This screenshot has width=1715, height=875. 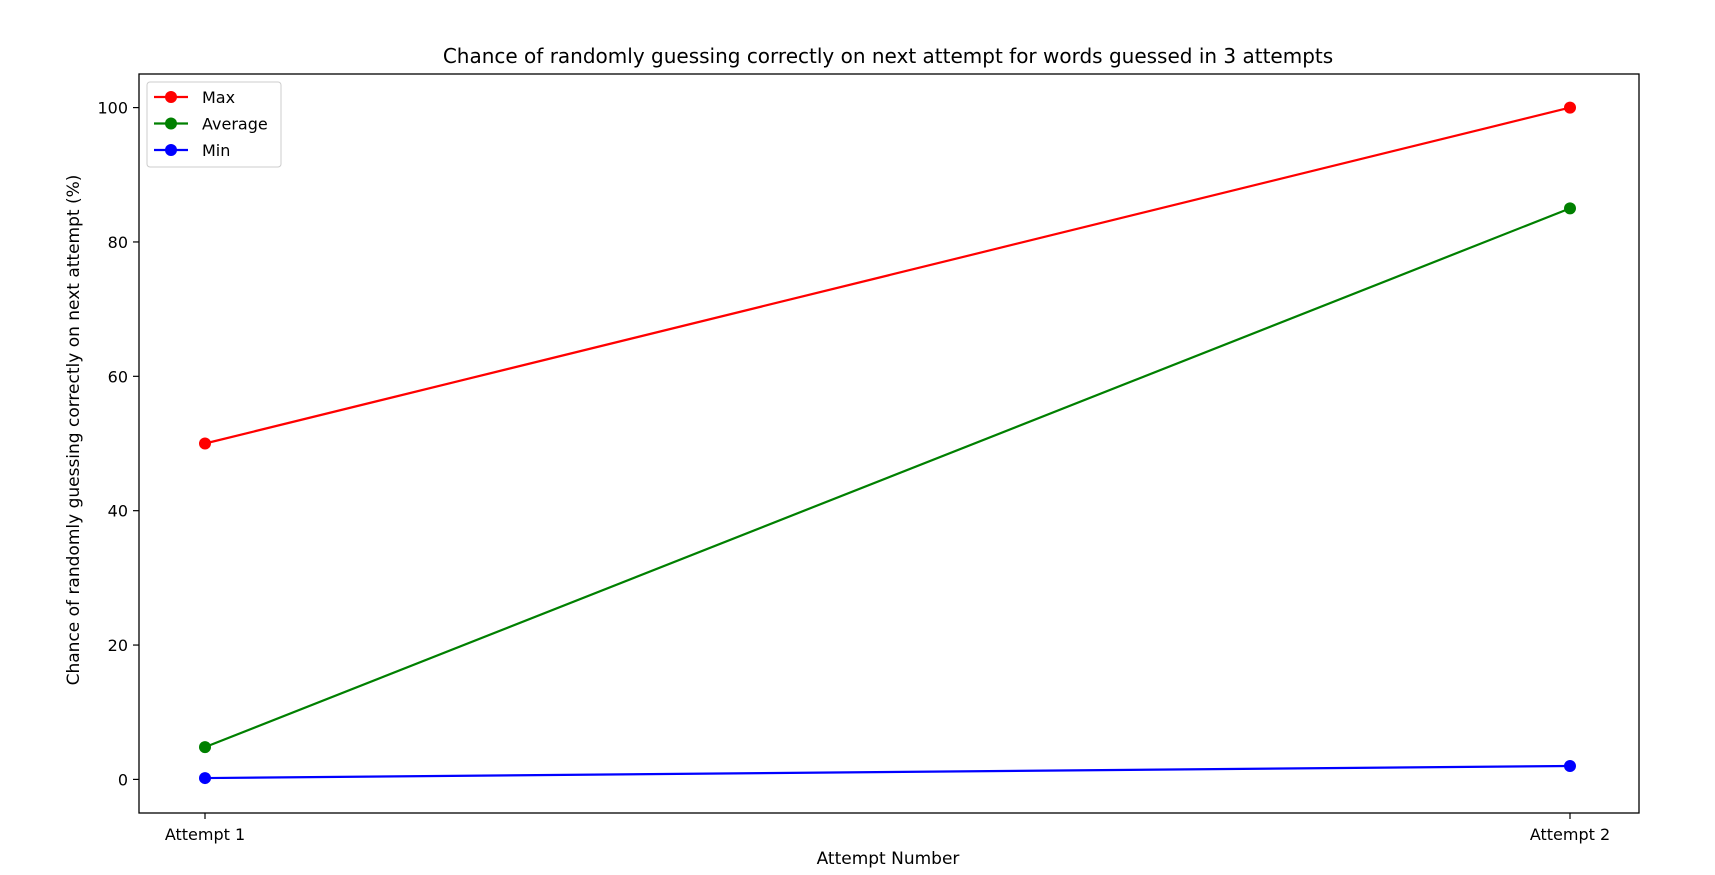 What do you see at coordinates (888, 859) in the screenshot?
I see `x-axis-label: Attempt Number` at bounding box center [888, 859].